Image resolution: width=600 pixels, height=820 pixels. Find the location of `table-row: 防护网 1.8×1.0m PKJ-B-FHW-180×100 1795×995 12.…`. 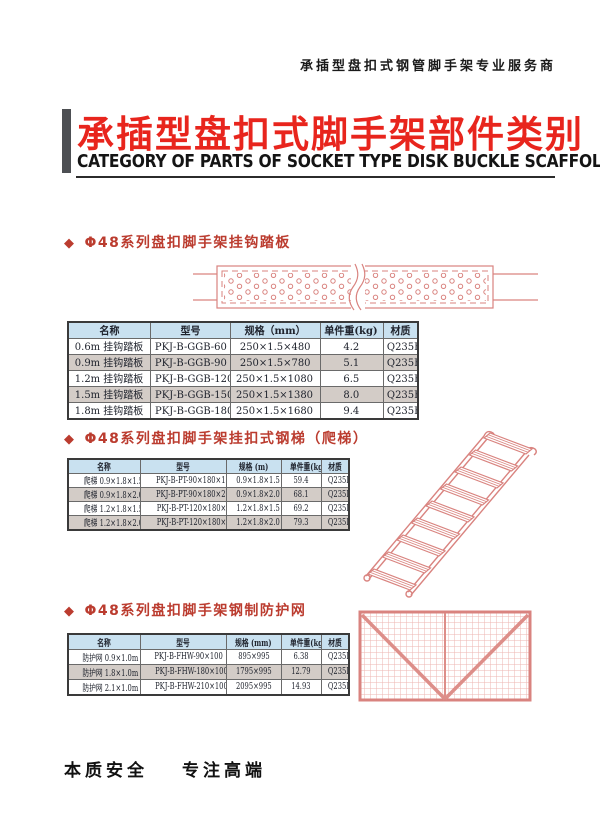

table-row: 防护网 1.8×1.0m PKJ-B-FHW-180×100 1795×995 12.… is located at coordinates (208, 672).